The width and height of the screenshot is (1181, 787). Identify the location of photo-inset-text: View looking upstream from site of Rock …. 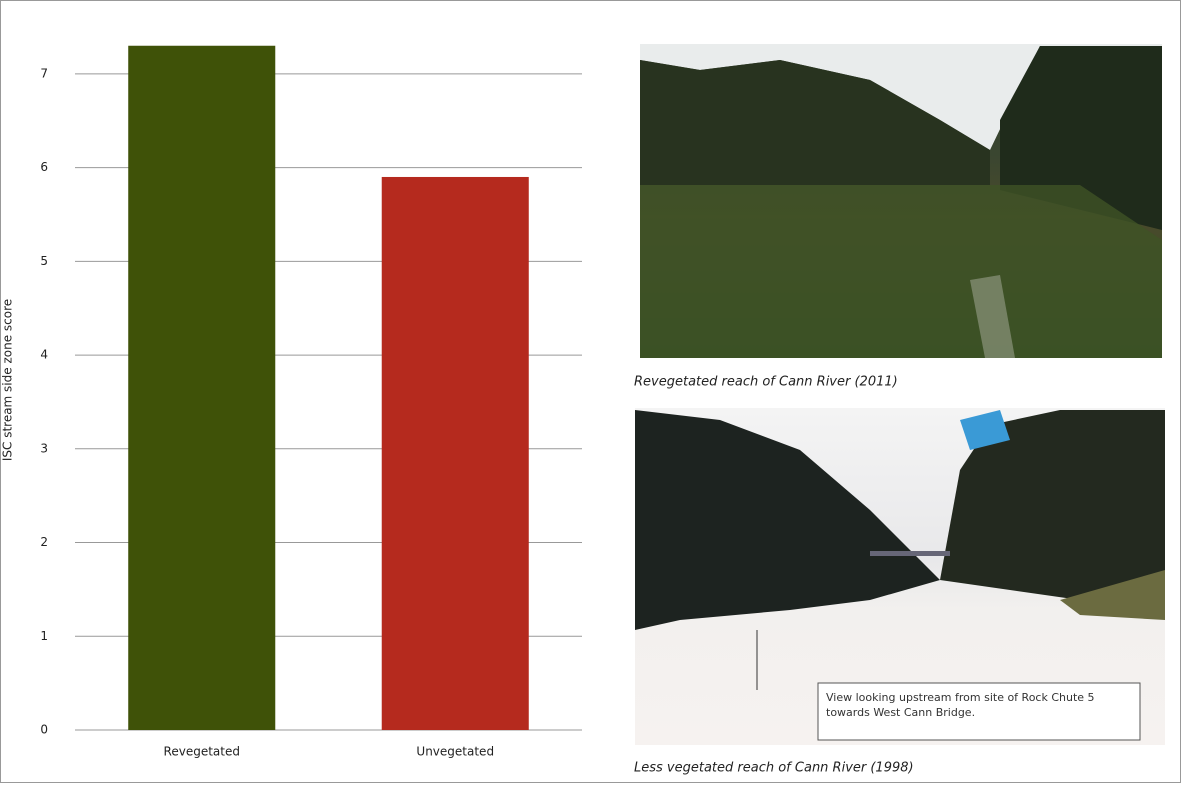
(960, 705).